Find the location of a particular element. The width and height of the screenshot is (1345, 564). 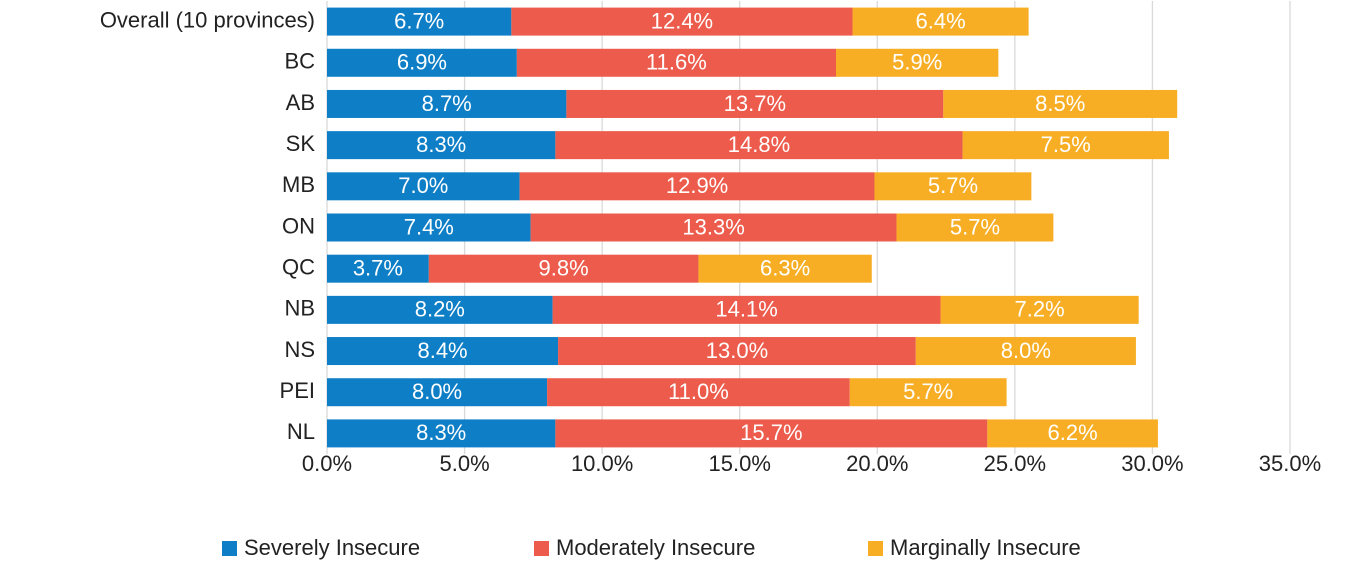

value-label: 14.1% is located at coordinates (746, 309).